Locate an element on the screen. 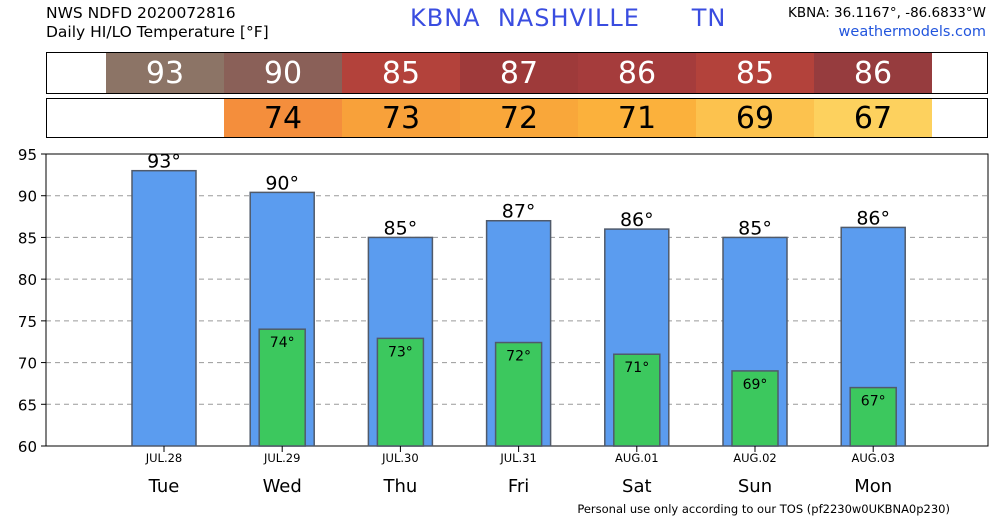  day-label: Sun is located at coordinates (755, 486).